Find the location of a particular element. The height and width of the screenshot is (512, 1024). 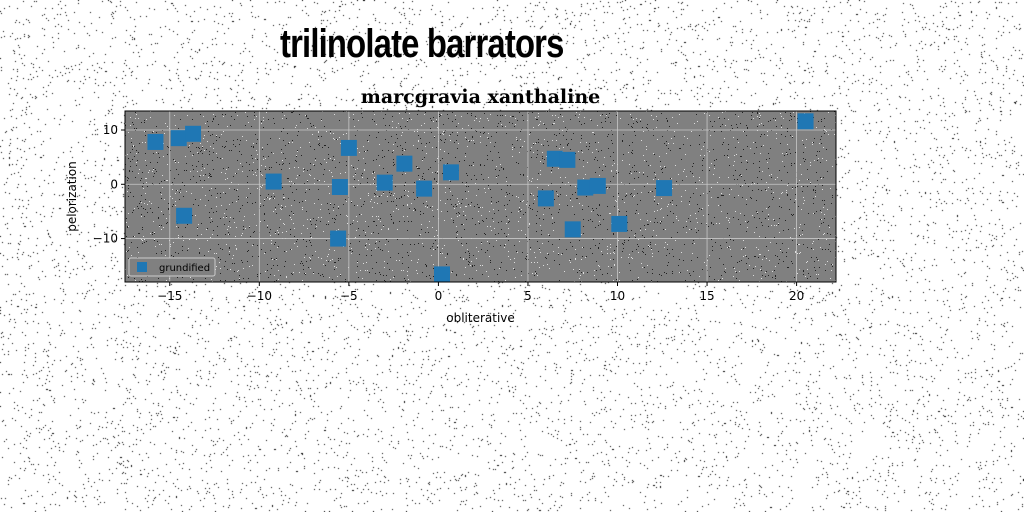

x-tick-label: 10 is located at coordinates (617, 296).